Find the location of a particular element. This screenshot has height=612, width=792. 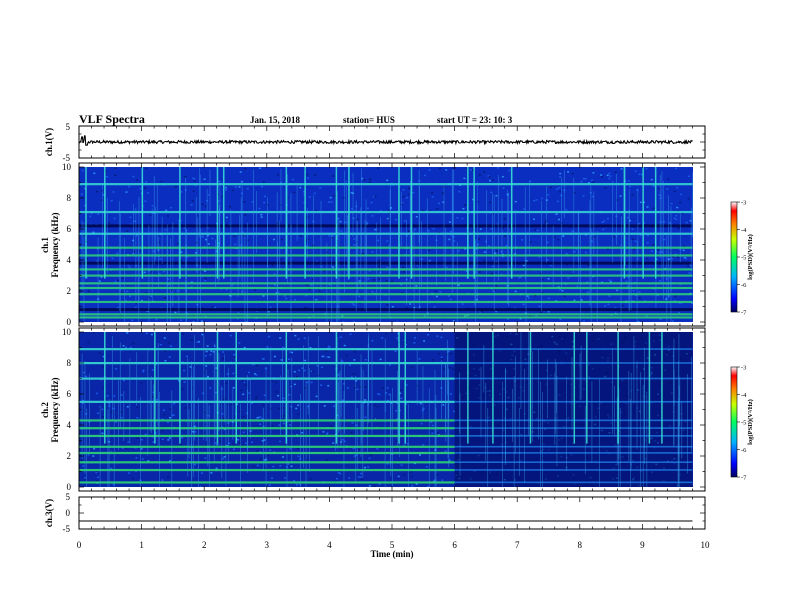

ch2-spectrogram-ylabel-channel: ch.2 is located at coordinates (45, 410).